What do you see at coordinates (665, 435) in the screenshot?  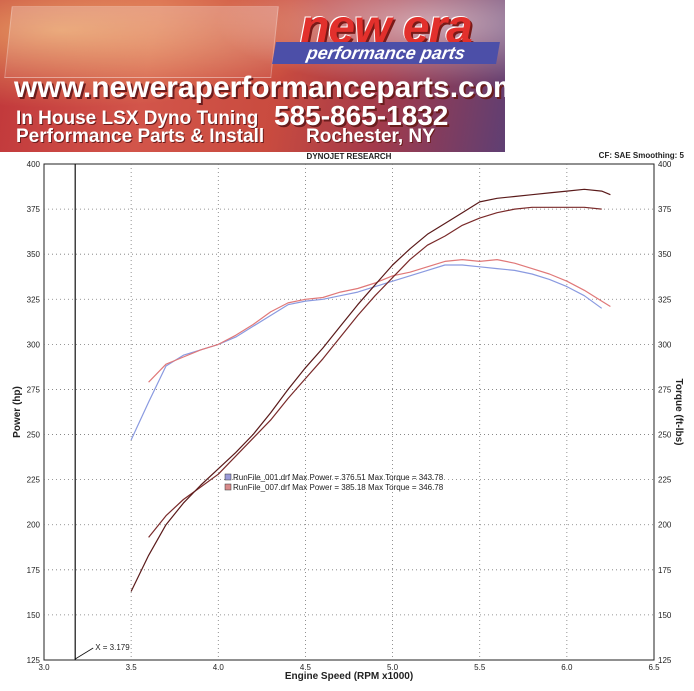 I see `right-y-tick-label: 250` at bounding box center [665, 435].